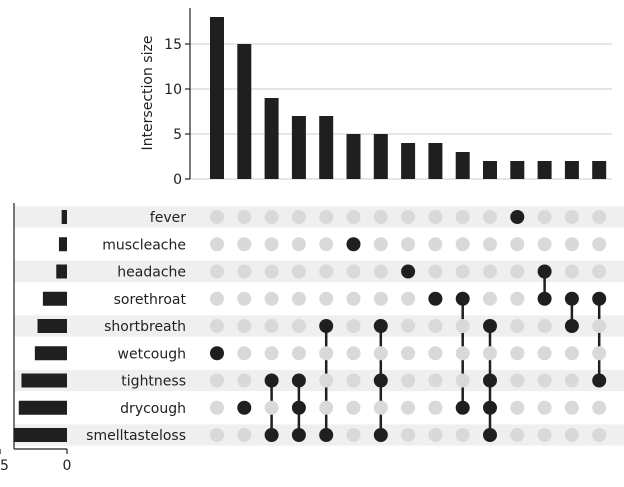 This screenshot has width=624, height=487. Describe the element at coordinates (490, 380) in the screenshot. I see `dot-active-11-tightness` at that location.